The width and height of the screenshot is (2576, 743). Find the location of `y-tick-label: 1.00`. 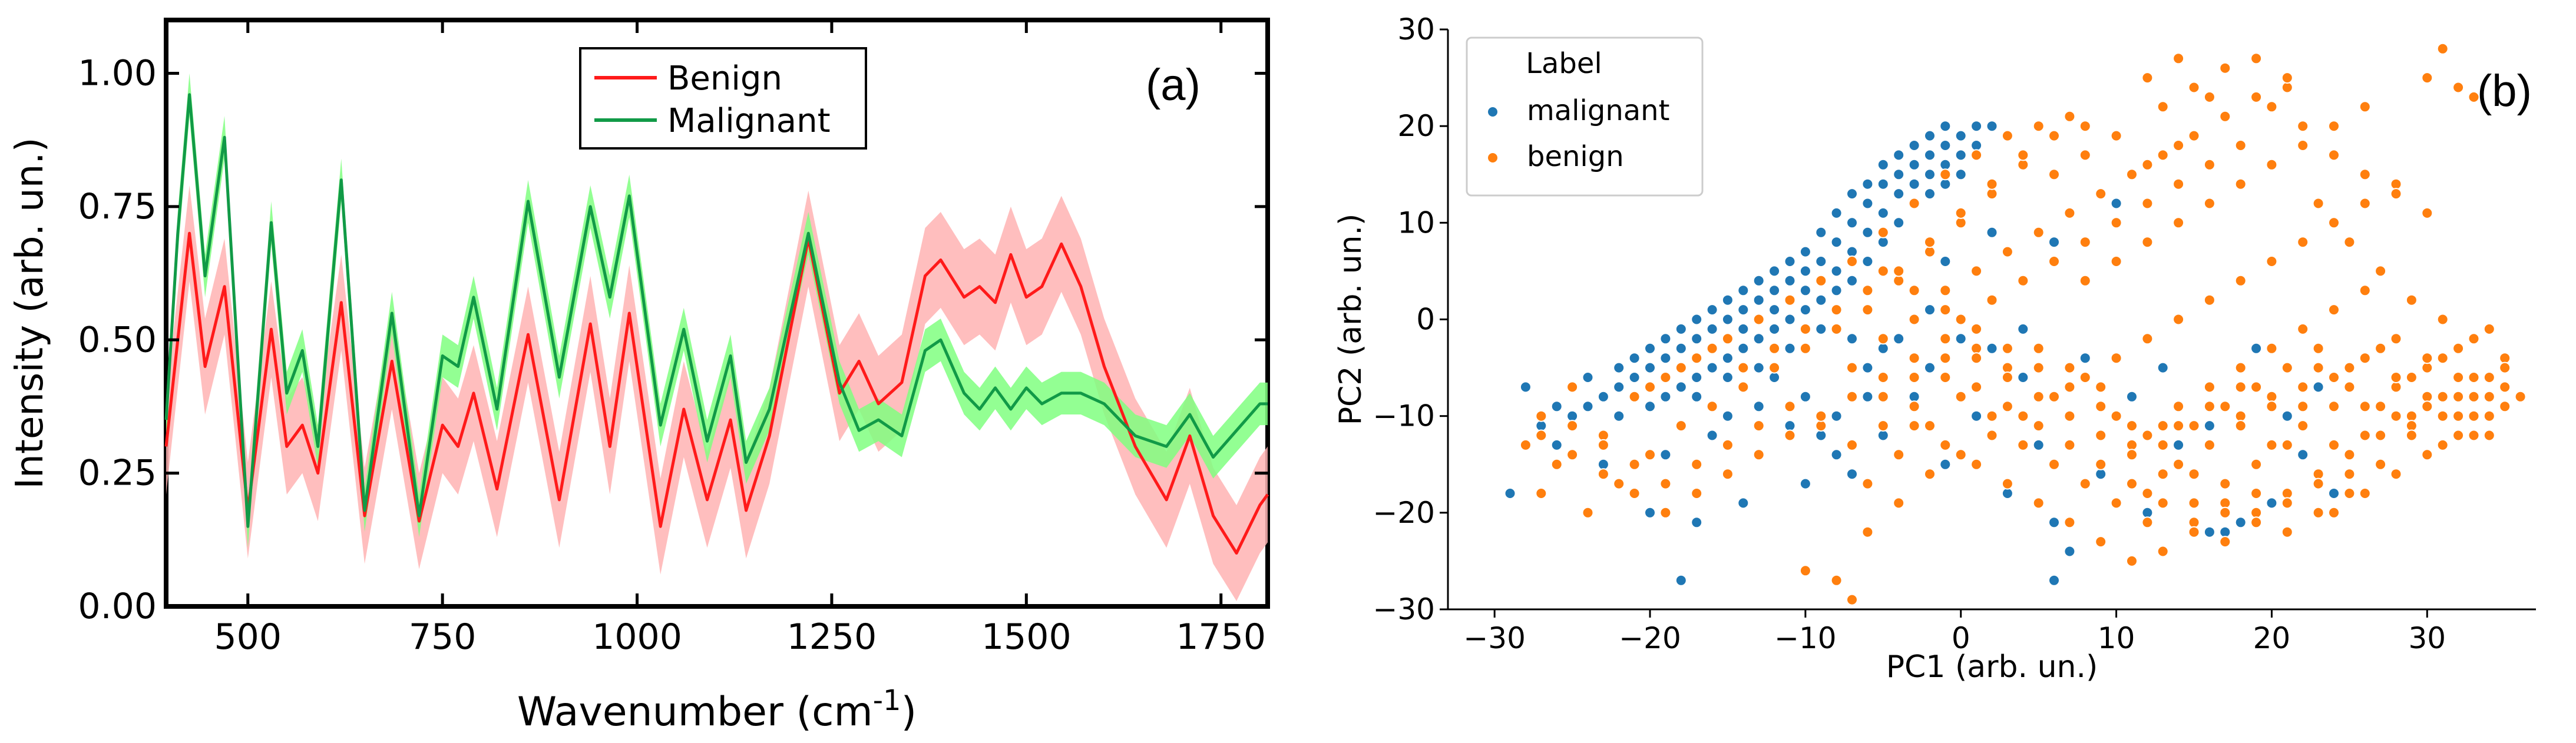

y-tick-label: 1.00 is located at coordinates (117, 74).